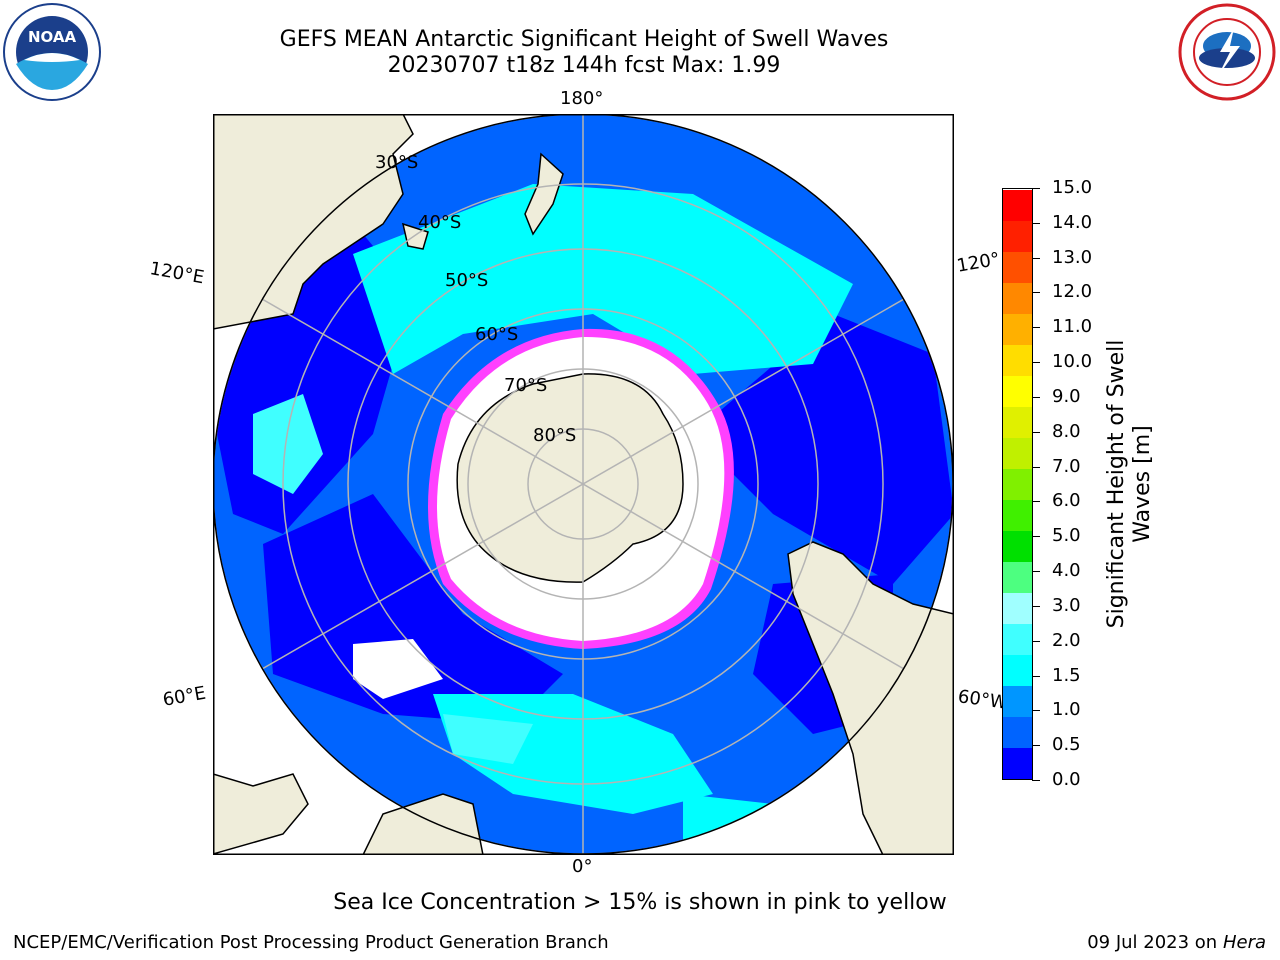 Image resolution: width=1280 pixels, height=960 pixels. Describe the element at coordinates (1227, 52) in the screenshot. I see `nws-logo` at that location.